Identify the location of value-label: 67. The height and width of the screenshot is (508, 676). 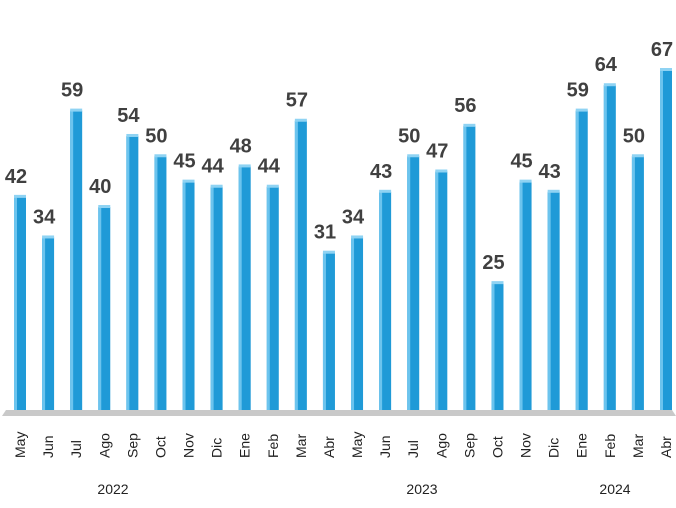
(662, 50).